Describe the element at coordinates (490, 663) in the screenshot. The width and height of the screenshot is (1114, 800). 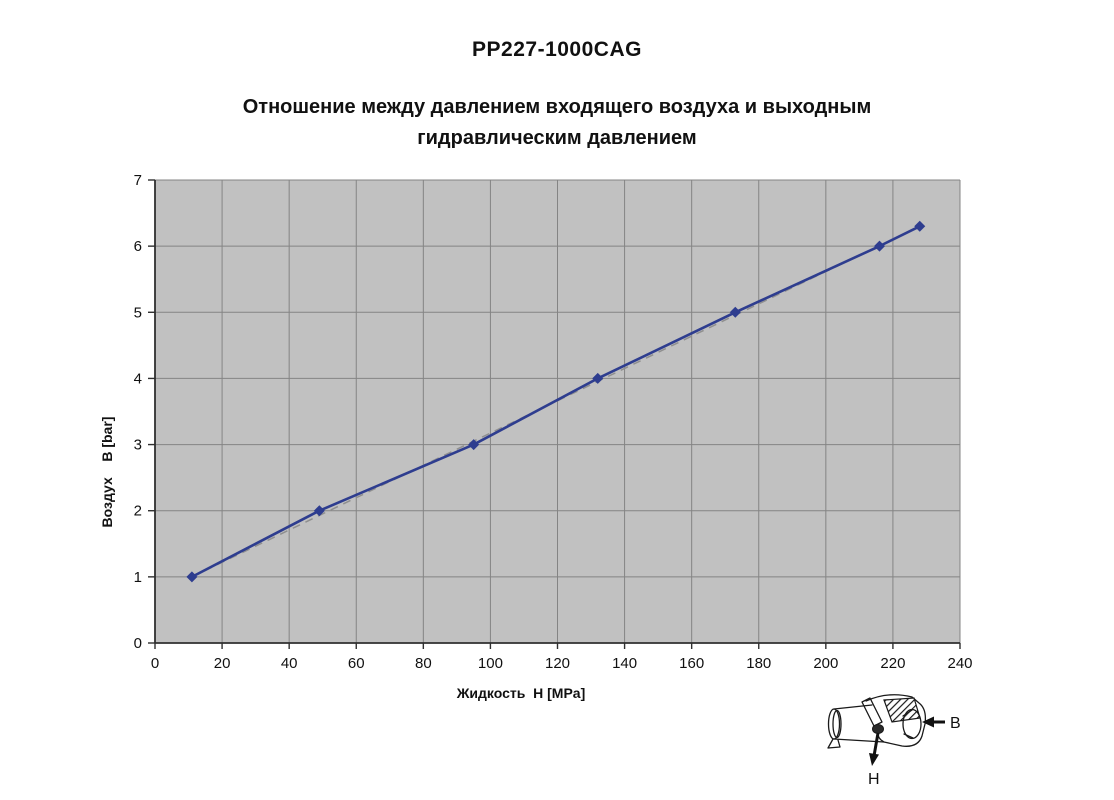
I see `x-tick-label: 100` at that location.